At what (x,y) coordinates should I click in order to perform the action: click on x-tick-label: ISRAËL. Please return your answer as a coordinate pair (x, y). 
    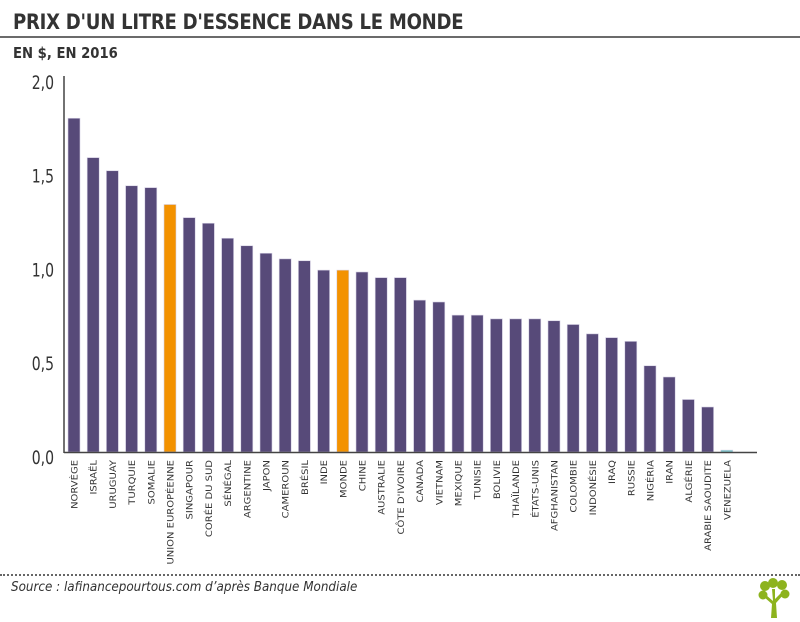
    Looking at the image, I should click on (94, 476).